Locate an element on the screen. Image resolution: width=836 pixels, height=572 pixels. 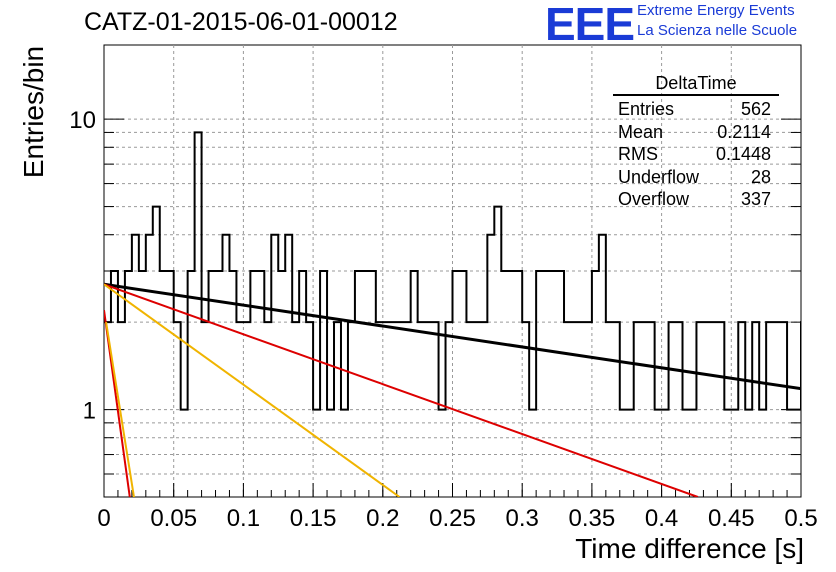
x-tick-label: 0.2 is located at coordinates (382, 518).